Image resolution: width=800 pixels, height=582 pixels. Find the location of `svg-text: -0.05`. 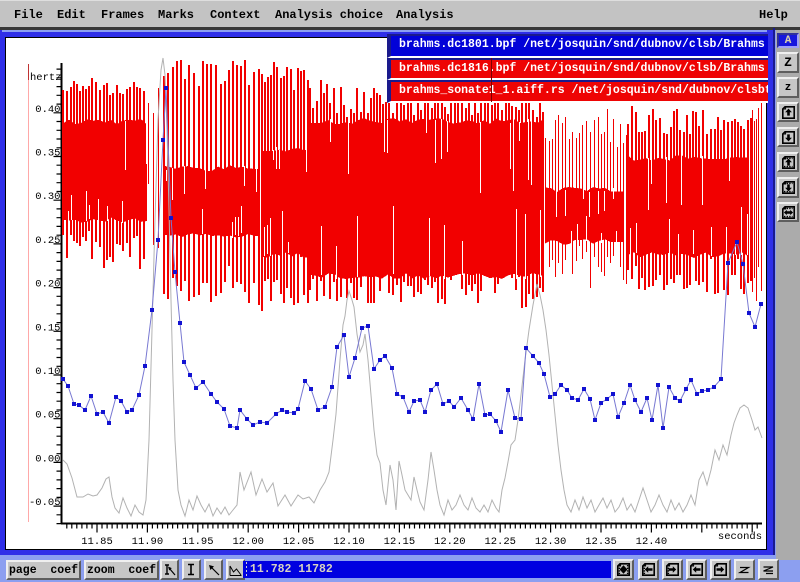

svg-text: -0.05 is located at coordinates (45, 503).